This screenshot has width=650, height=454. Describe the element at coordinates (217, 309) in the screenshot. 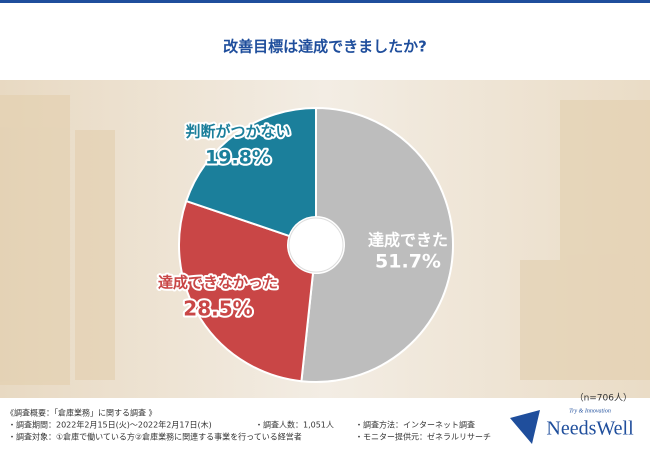

I see `value-label: 28.5%` at that location.